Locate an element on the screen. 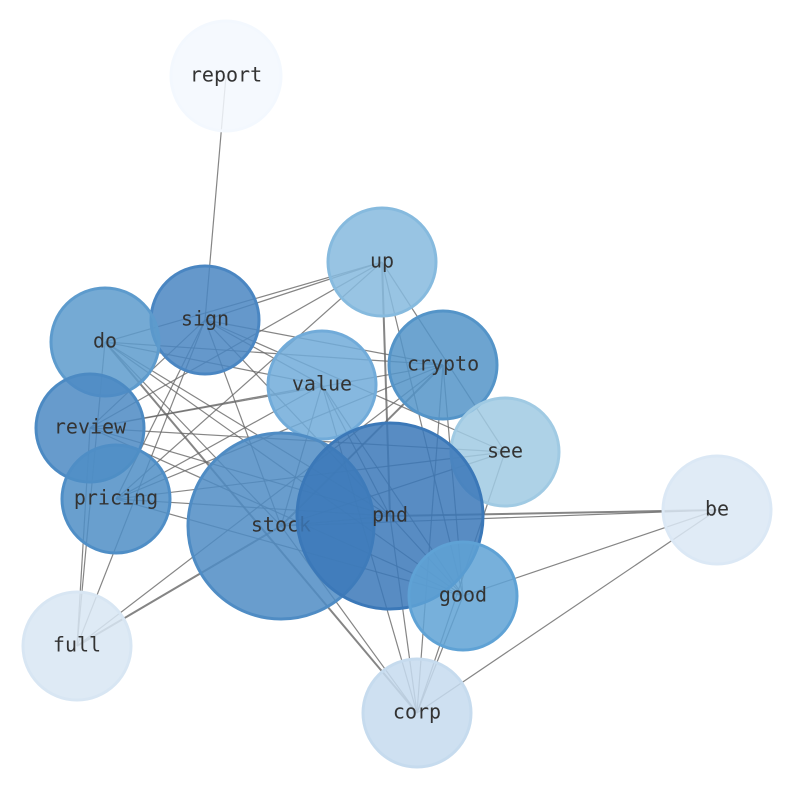 The width and height of the screenshot is (794, 790). node-label: do is located at coordinates (105, 341).